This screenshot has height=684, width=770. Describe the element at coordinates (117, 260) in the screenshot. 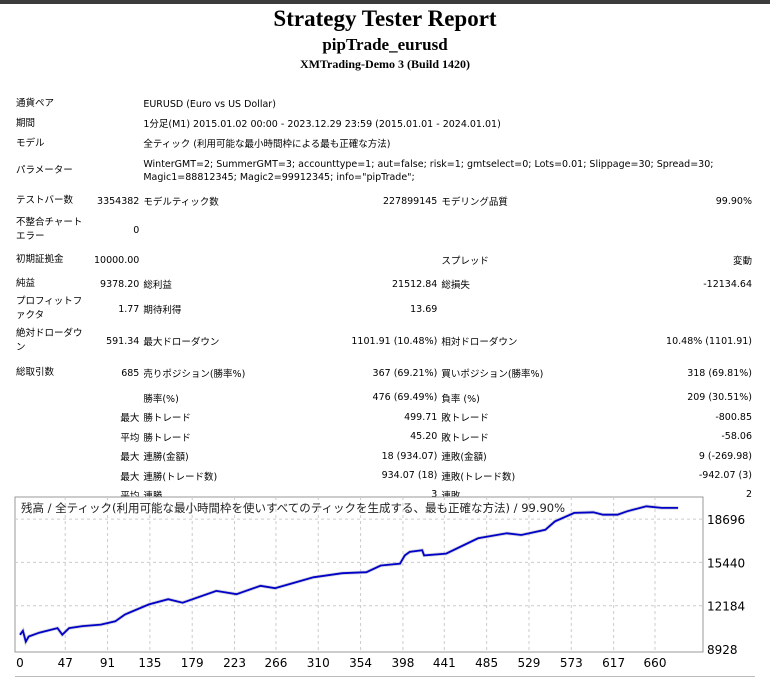

I see `row-value: 10000.00` at that location.